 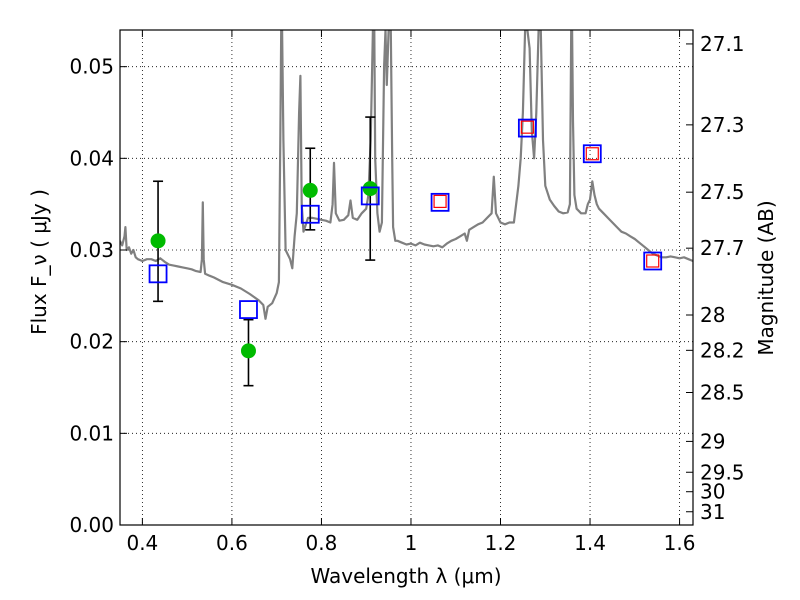 I want to click on y-tick-label: 0.05, so click(x=91, y=67).